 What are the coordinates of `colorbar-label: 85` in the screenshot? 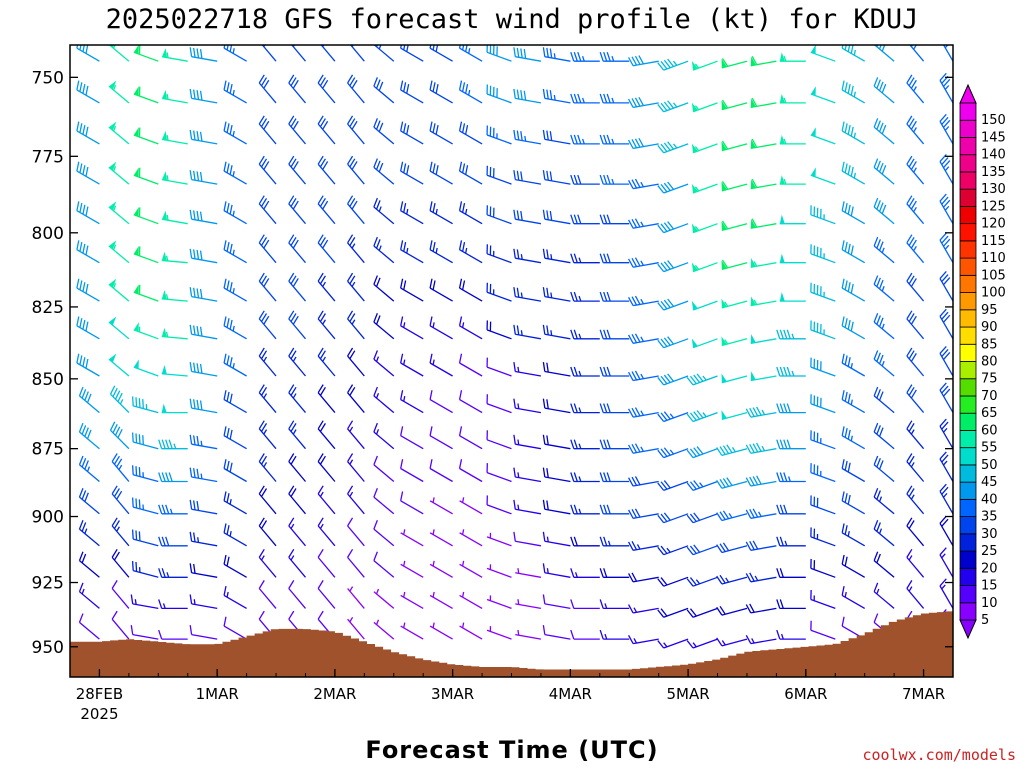 It's located at (989, 344).